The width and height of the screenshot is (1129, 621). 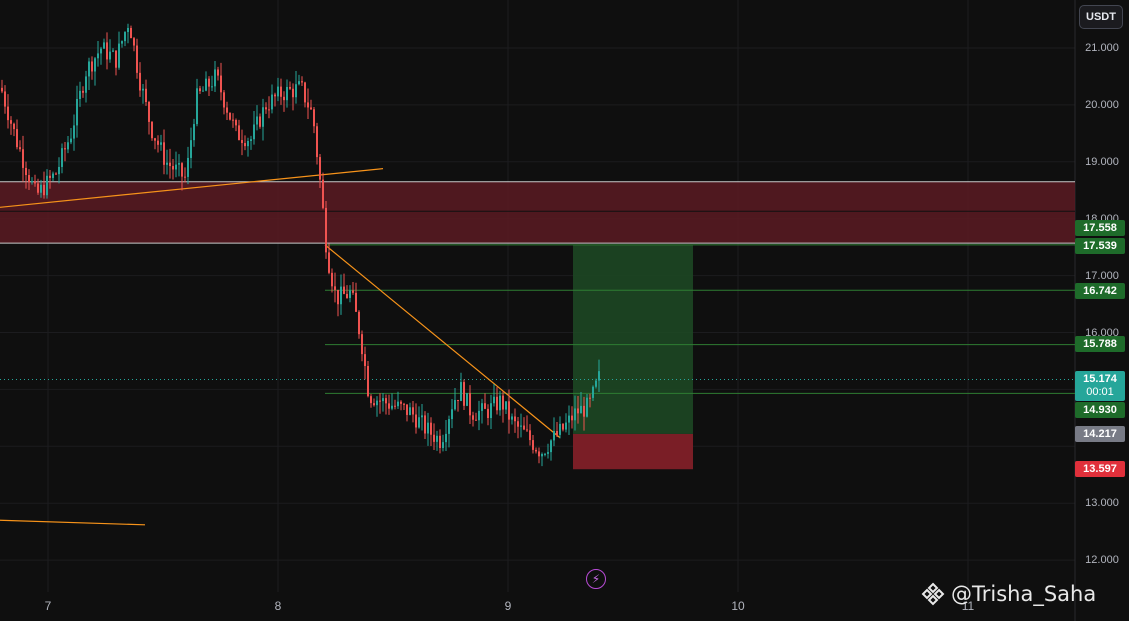 What do you see at coordinates (933, 594) in the screenshot?
I see `binance-icon` at bounding box center [933, 594].